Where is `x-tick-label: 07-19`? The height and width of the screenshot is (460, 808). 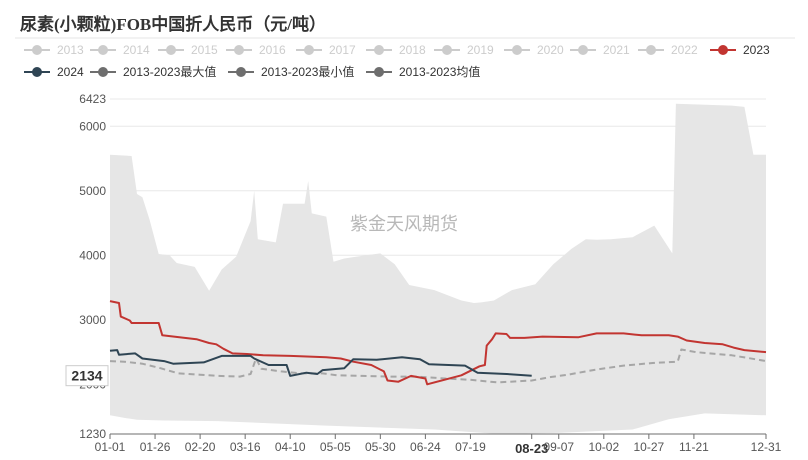
x-tick-label: 07-19 is located at coordinates (470, 447).